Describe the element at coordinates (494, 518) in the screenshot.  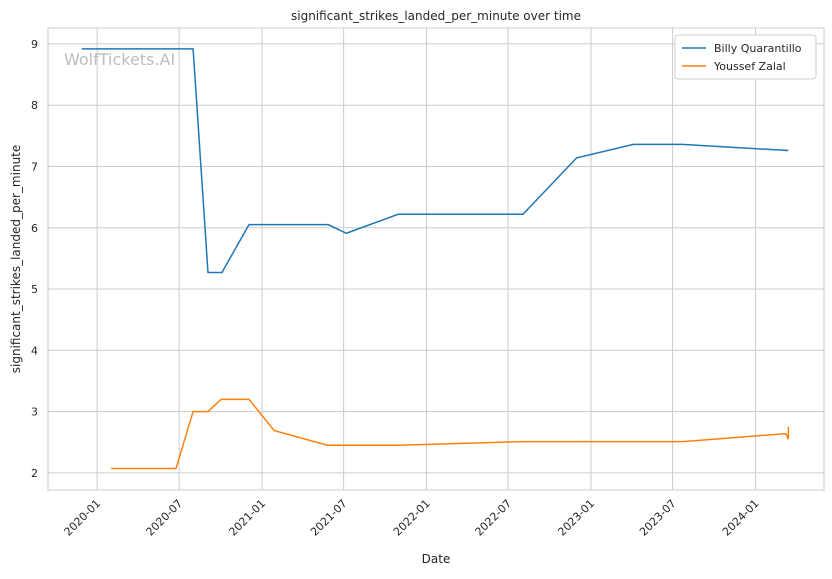
I see `x-tick-label: 2022-07` at that location.